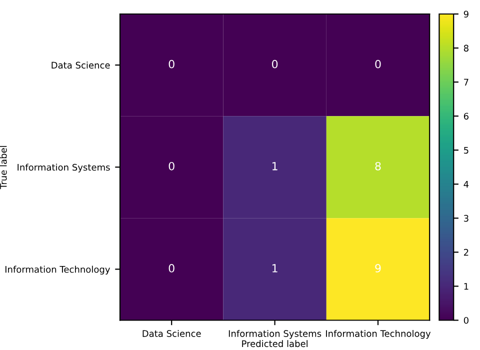 The width and height of the screenshot is (480, 350). I want to click on color-bar-label: 2, so click(466, 252).